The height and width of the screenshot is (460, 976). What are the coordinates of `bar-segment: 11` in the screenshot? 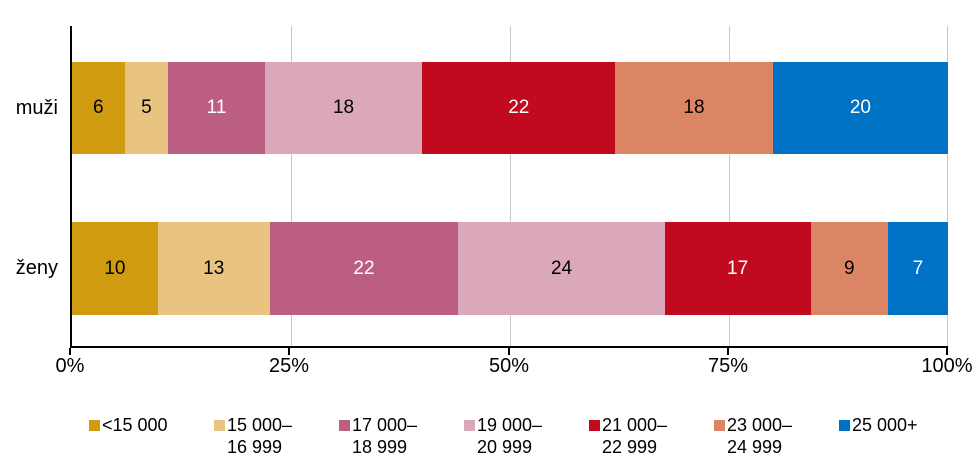 It's located at (216, 108).